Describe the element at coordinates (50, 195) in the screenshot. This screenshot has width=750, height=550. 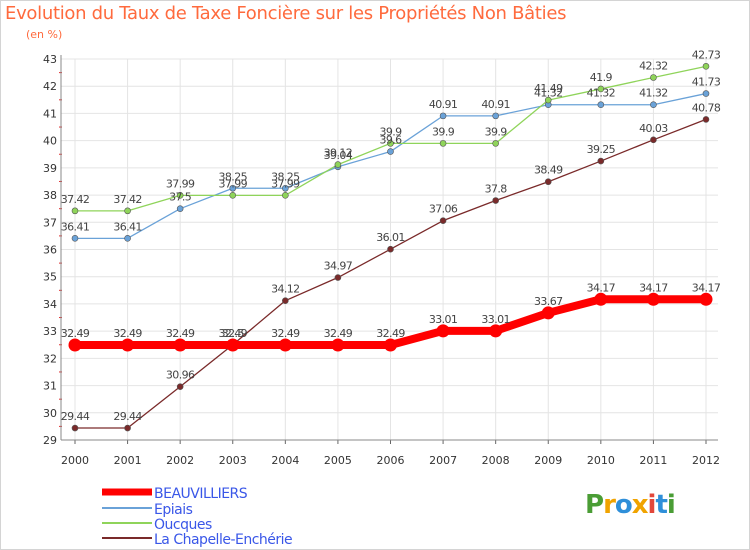
I see `y-tick-label: 38` at that location.